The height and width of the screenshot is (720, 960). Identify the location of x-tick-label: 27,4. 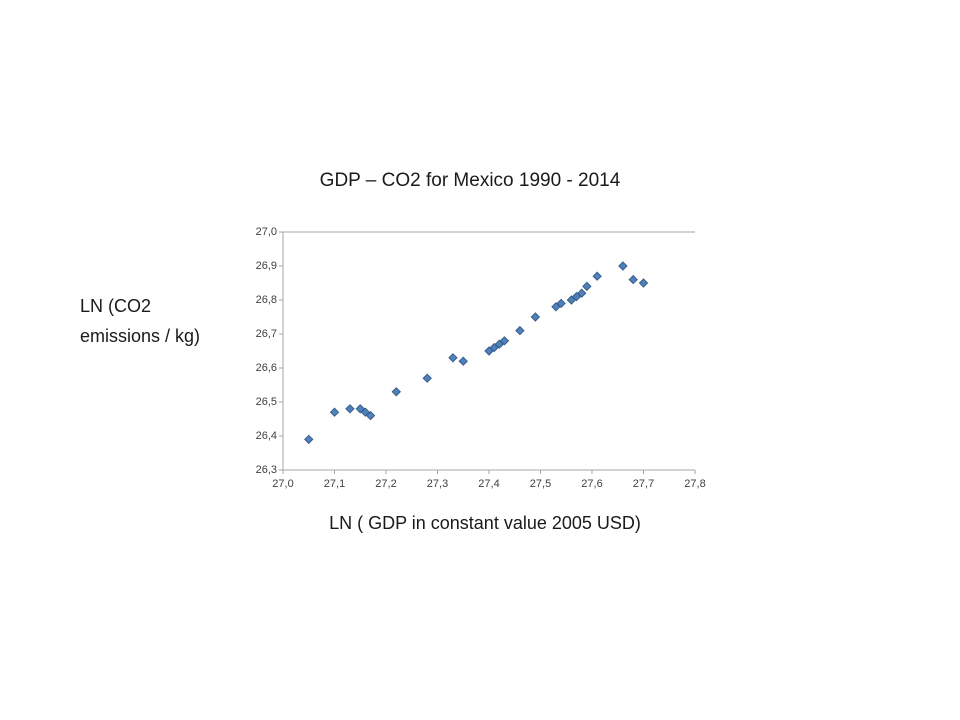
(489, 484).